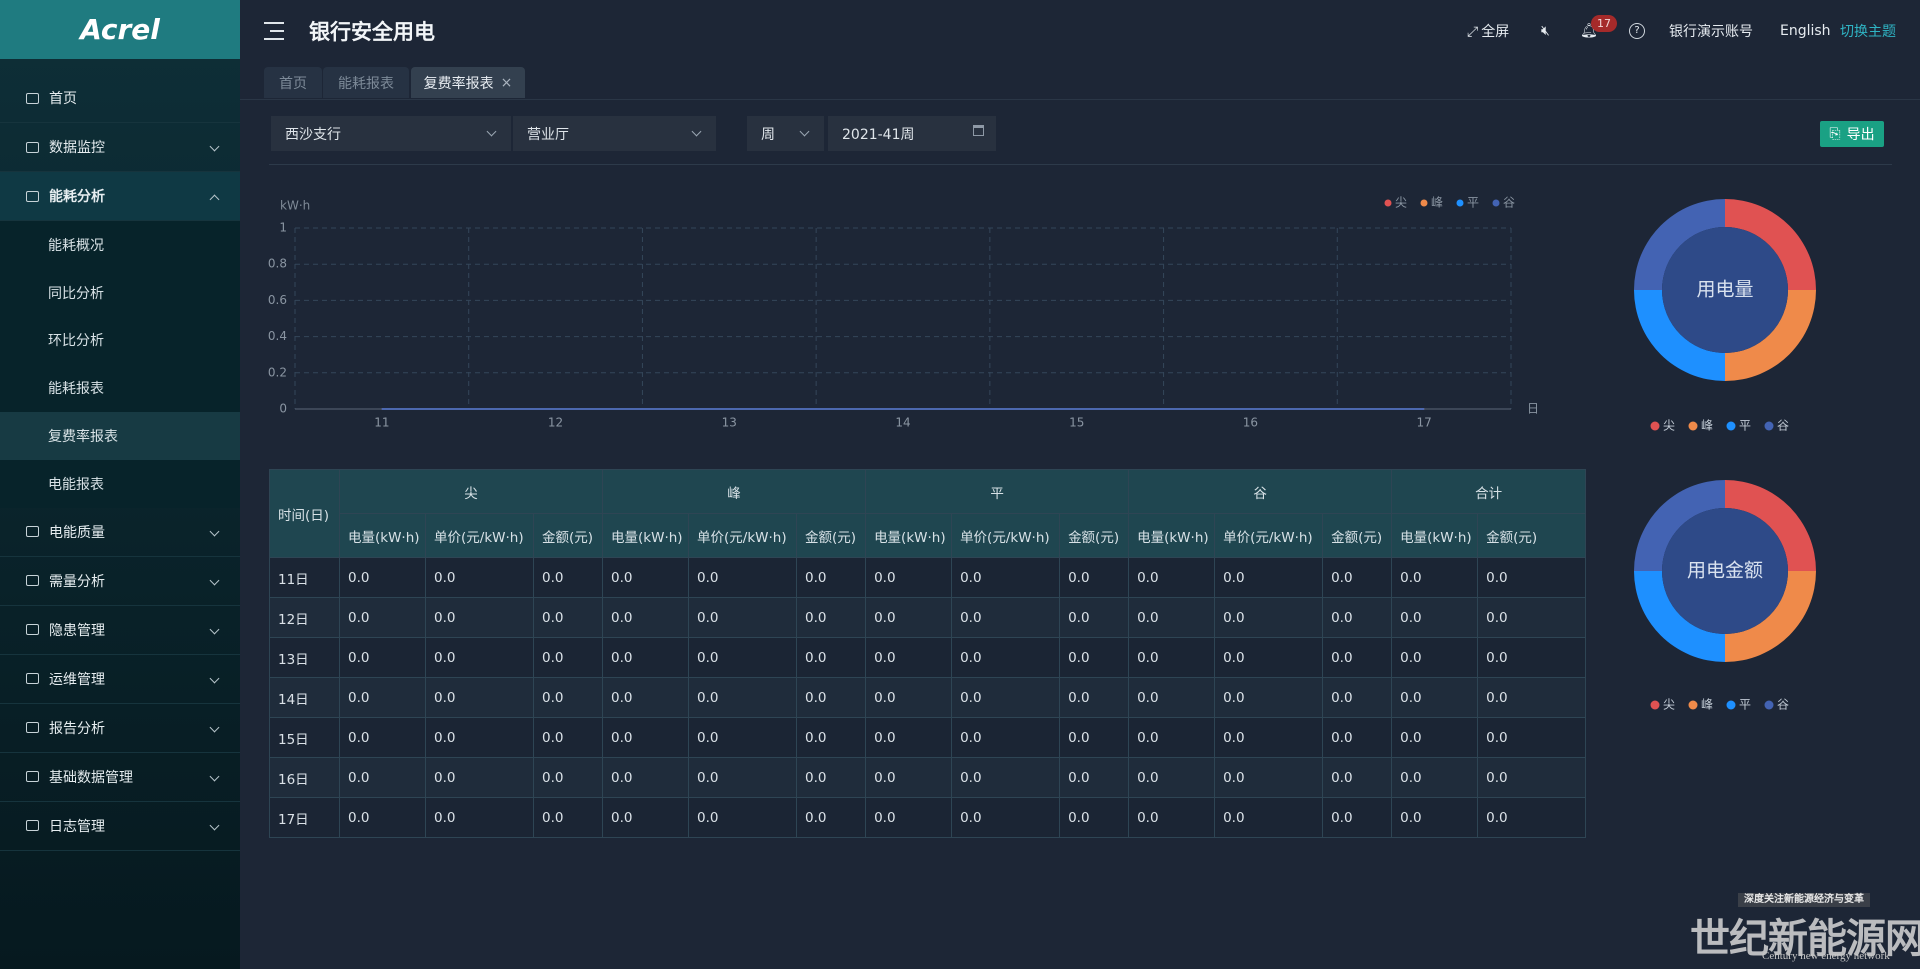 This screenshot has height=969, width=1920. What do you see at coordinates (120, 388) in the screenshot?
I see `submenu-item: 能耗报表` at bounding box center [120, 388].